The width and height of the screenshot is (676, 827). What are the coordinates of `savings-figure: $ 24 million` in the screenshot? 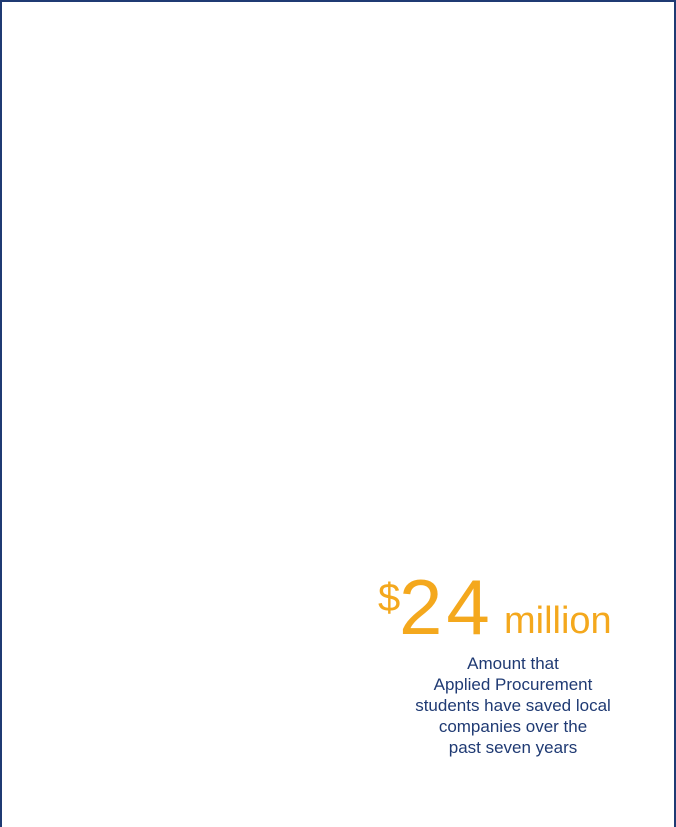 It's located at (523, 608).